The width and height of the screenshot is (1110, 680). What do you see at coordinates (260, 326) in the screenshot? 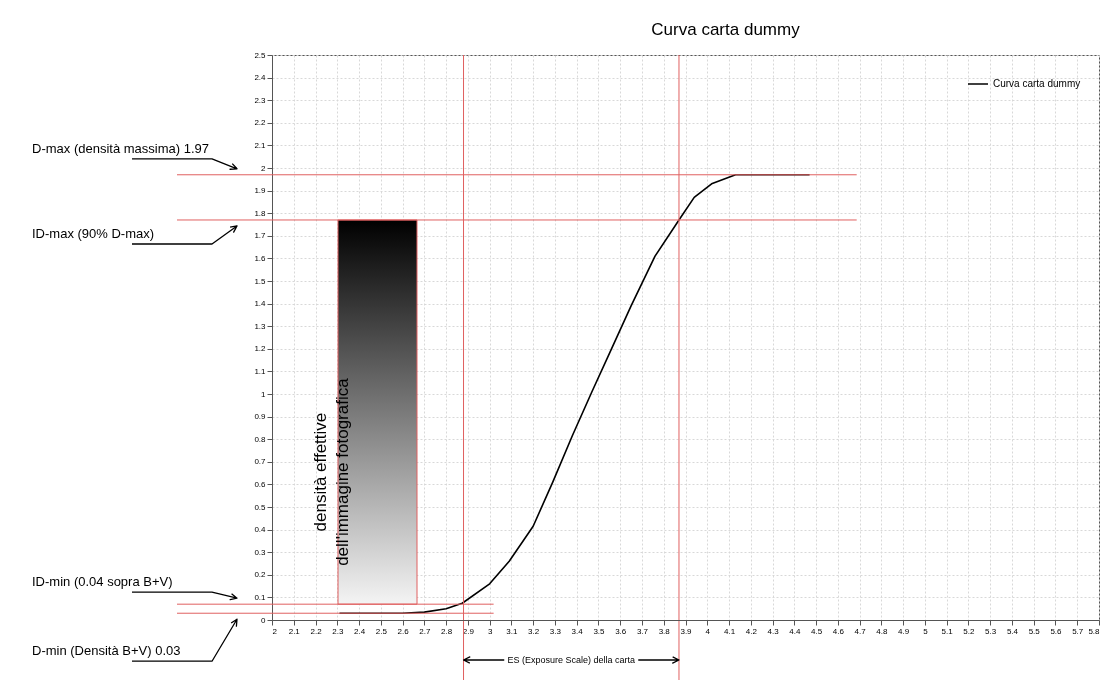
I see `y-tick-label: 1.3` at bounding box center [260, 326].